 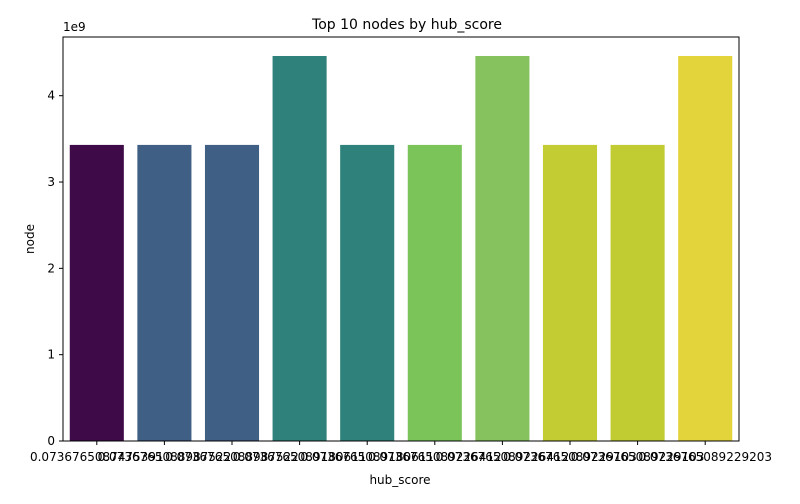 What do you see at coordinates (367, 457) in the screenshot?
I see `x-tick-label-5: 0.0736765089180611` at bounding box center [367, 457].